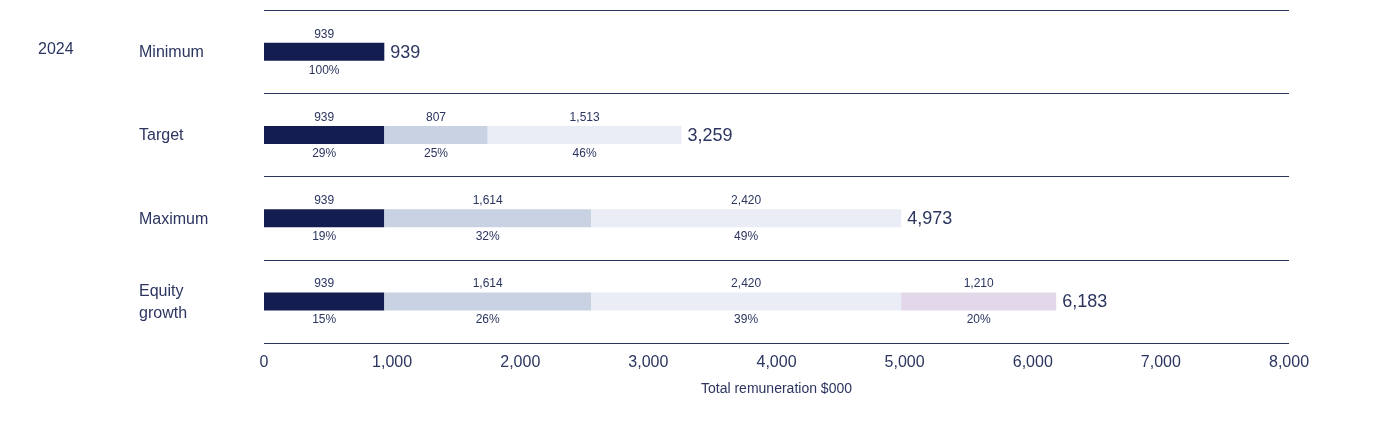 This screenshot has width=1376, height=431. What do you see at coordinates (56, 48) in the screenshot?
I see `text: 2024` at bounding box center [56, 48].